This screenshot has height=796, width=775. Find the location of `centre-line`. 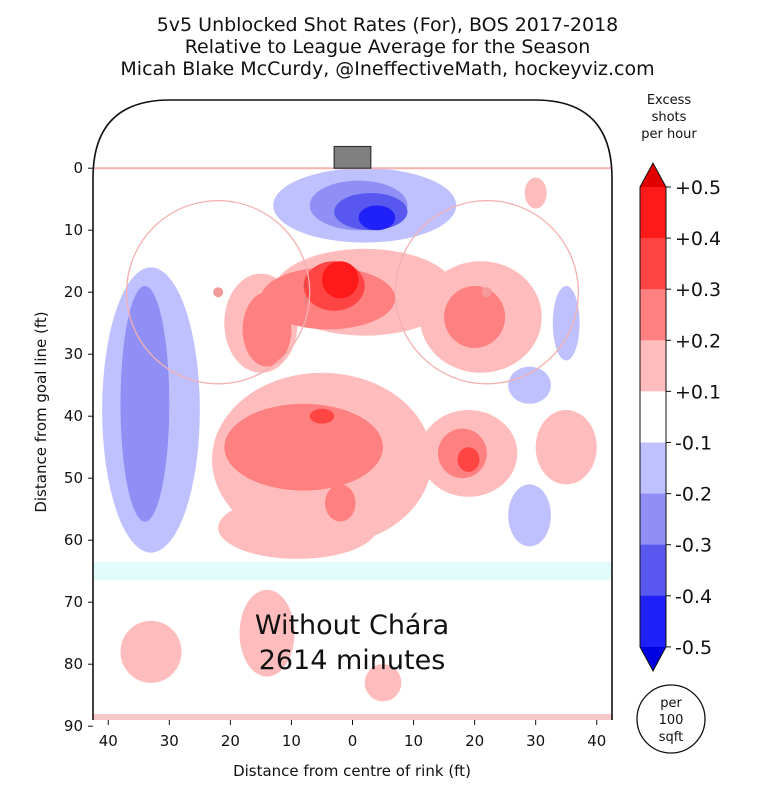

centre-line is located at coordinates (352, 717).